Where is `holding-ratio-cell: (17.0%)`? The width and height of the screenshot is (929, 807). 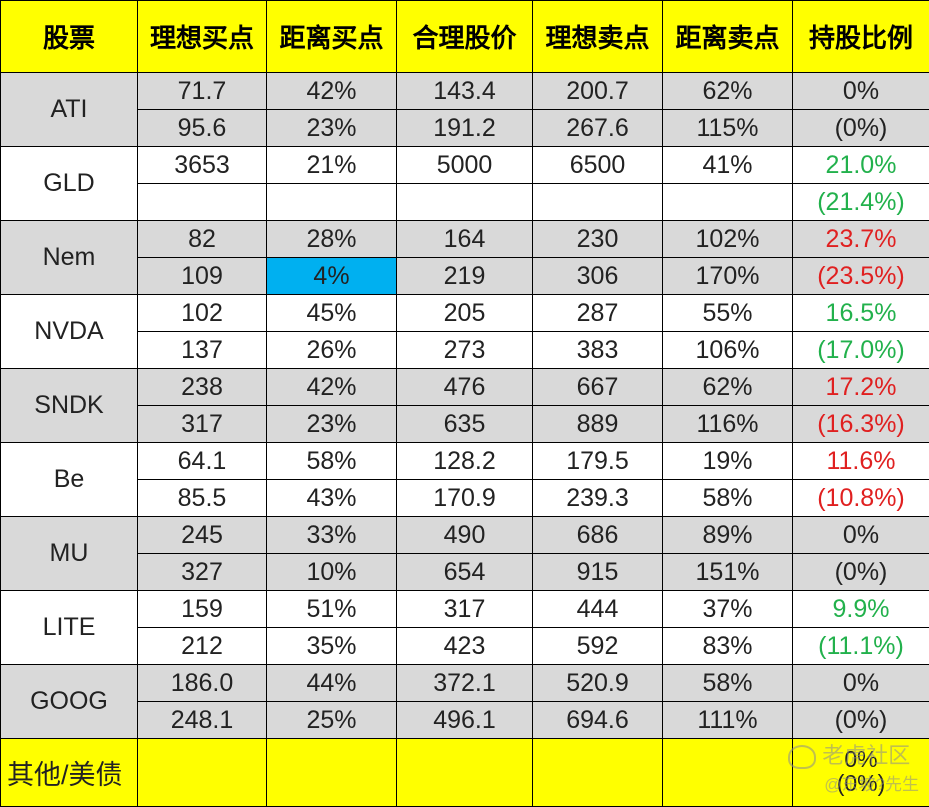 holding-ratio-cell: (17.0%) is located at coordinates (860, 350).